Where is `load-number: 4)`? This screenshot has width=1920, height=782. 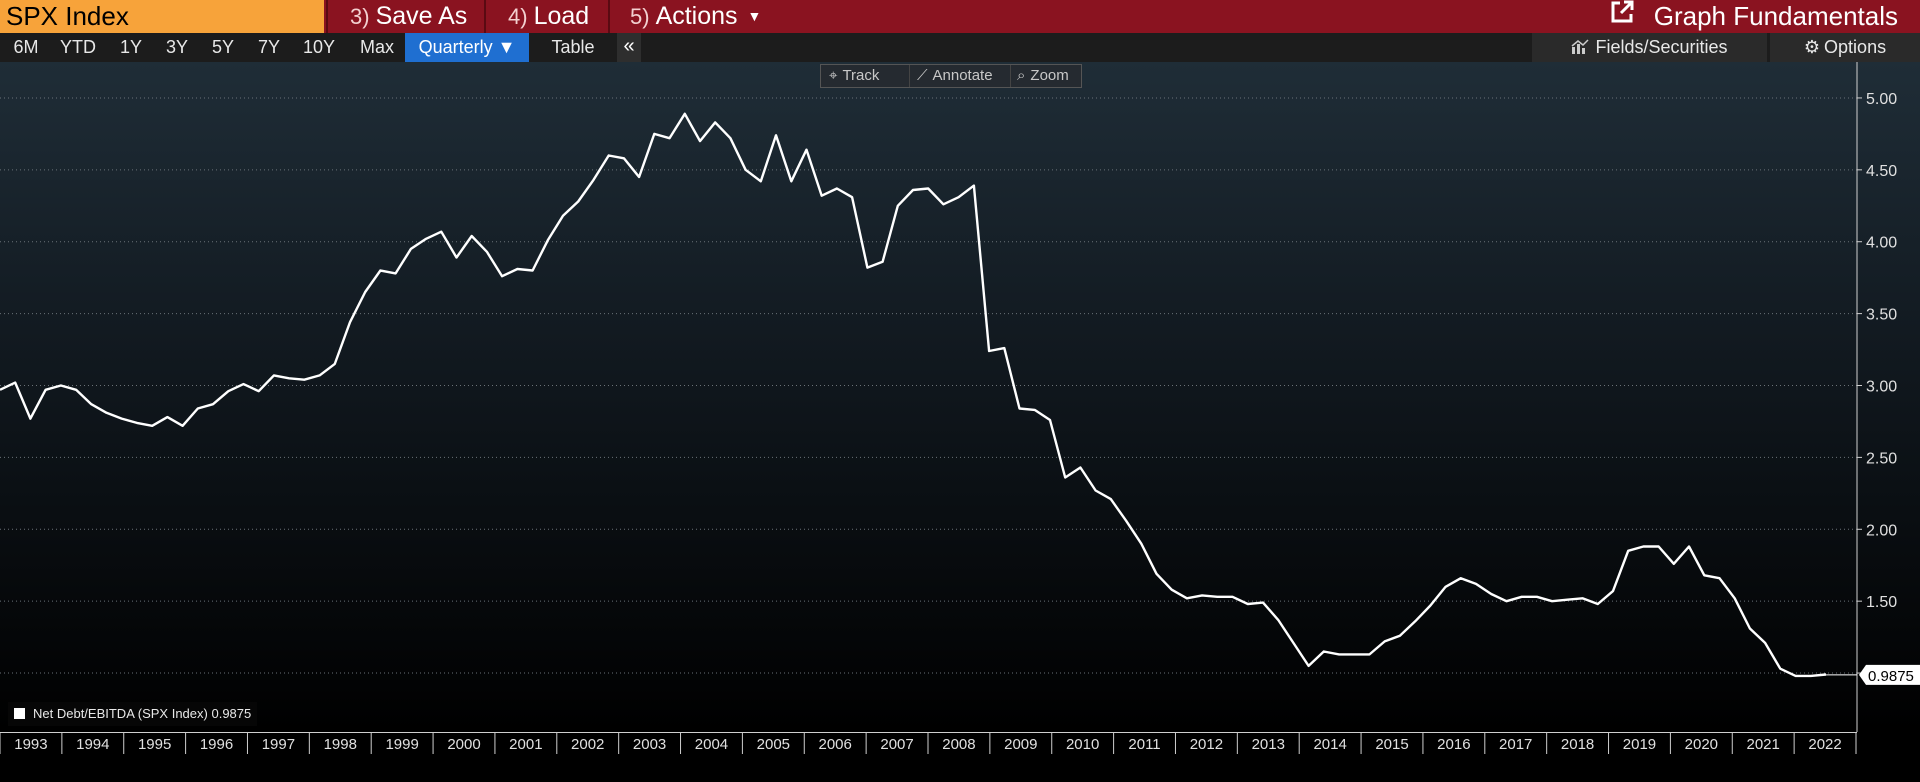 load-number: 4) is located at coordinates (518, 16).